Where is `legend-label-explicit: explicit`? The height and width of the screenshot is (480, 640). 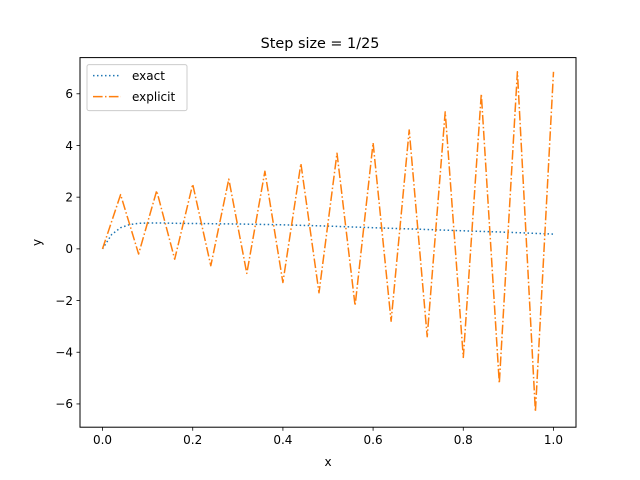 legend-label-explicit: explicit is located at coordinates (153, 97).